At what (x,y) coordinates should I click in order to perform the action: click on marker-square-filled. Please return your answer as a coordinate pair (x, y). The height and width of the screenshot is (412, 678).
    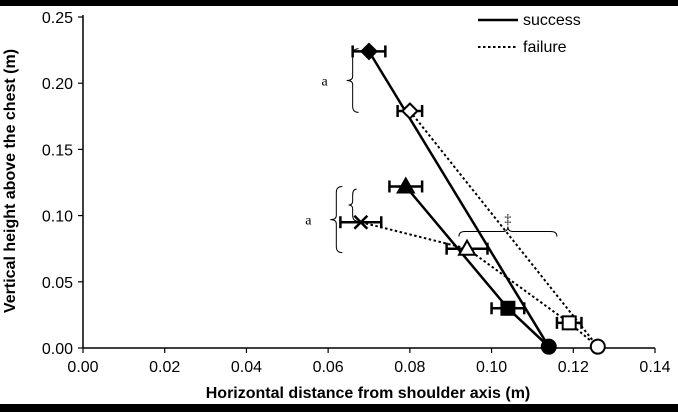
    Looking at the image, I should click on (508, 308).